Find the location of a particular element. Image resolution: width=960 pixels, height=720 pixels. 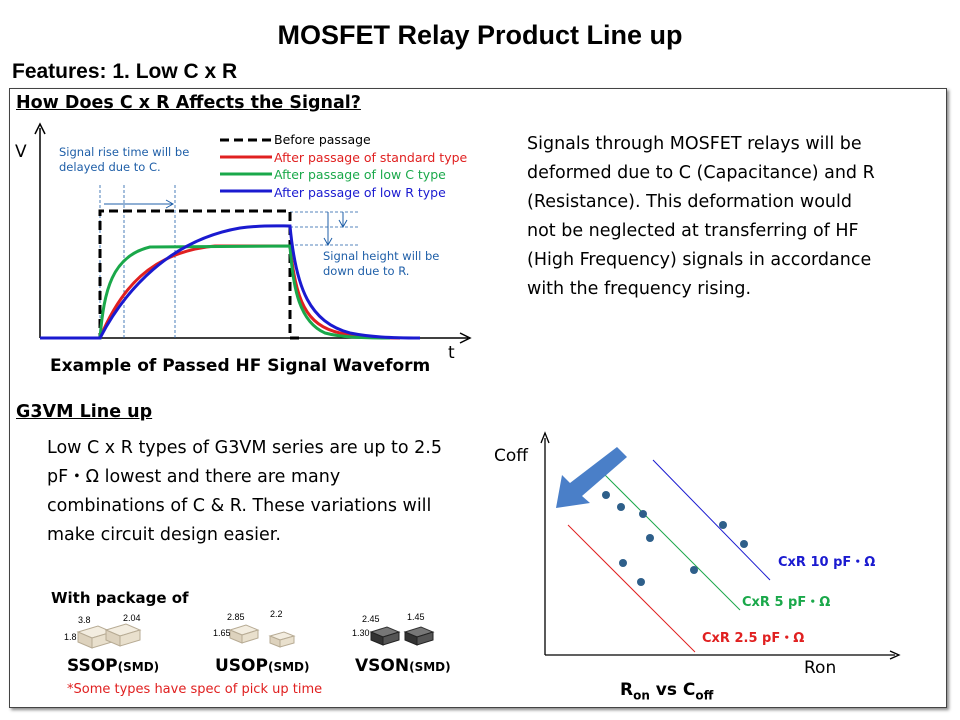

x-axis-arrow is located at coordinates (465, 338).